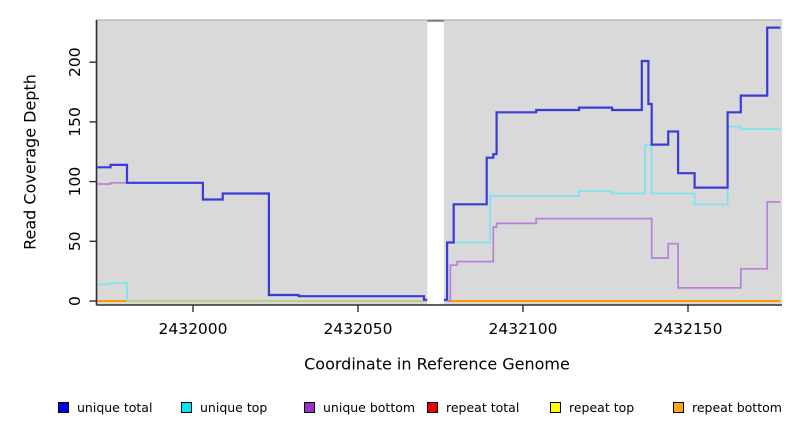 The height and width of the screenshot is (432, 792). I want to click on unique-total-swatch, so click(63, 407).